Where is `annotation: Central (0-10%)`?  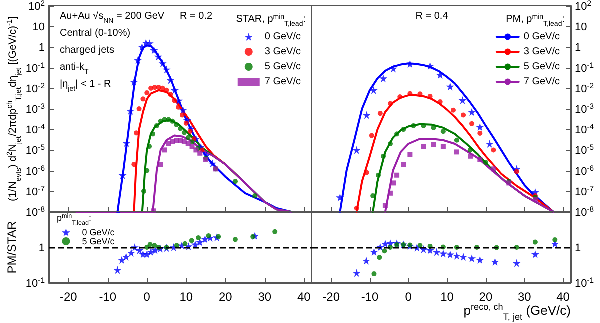
annotation: Central (0-10%) is located at coordinates (95, 33).